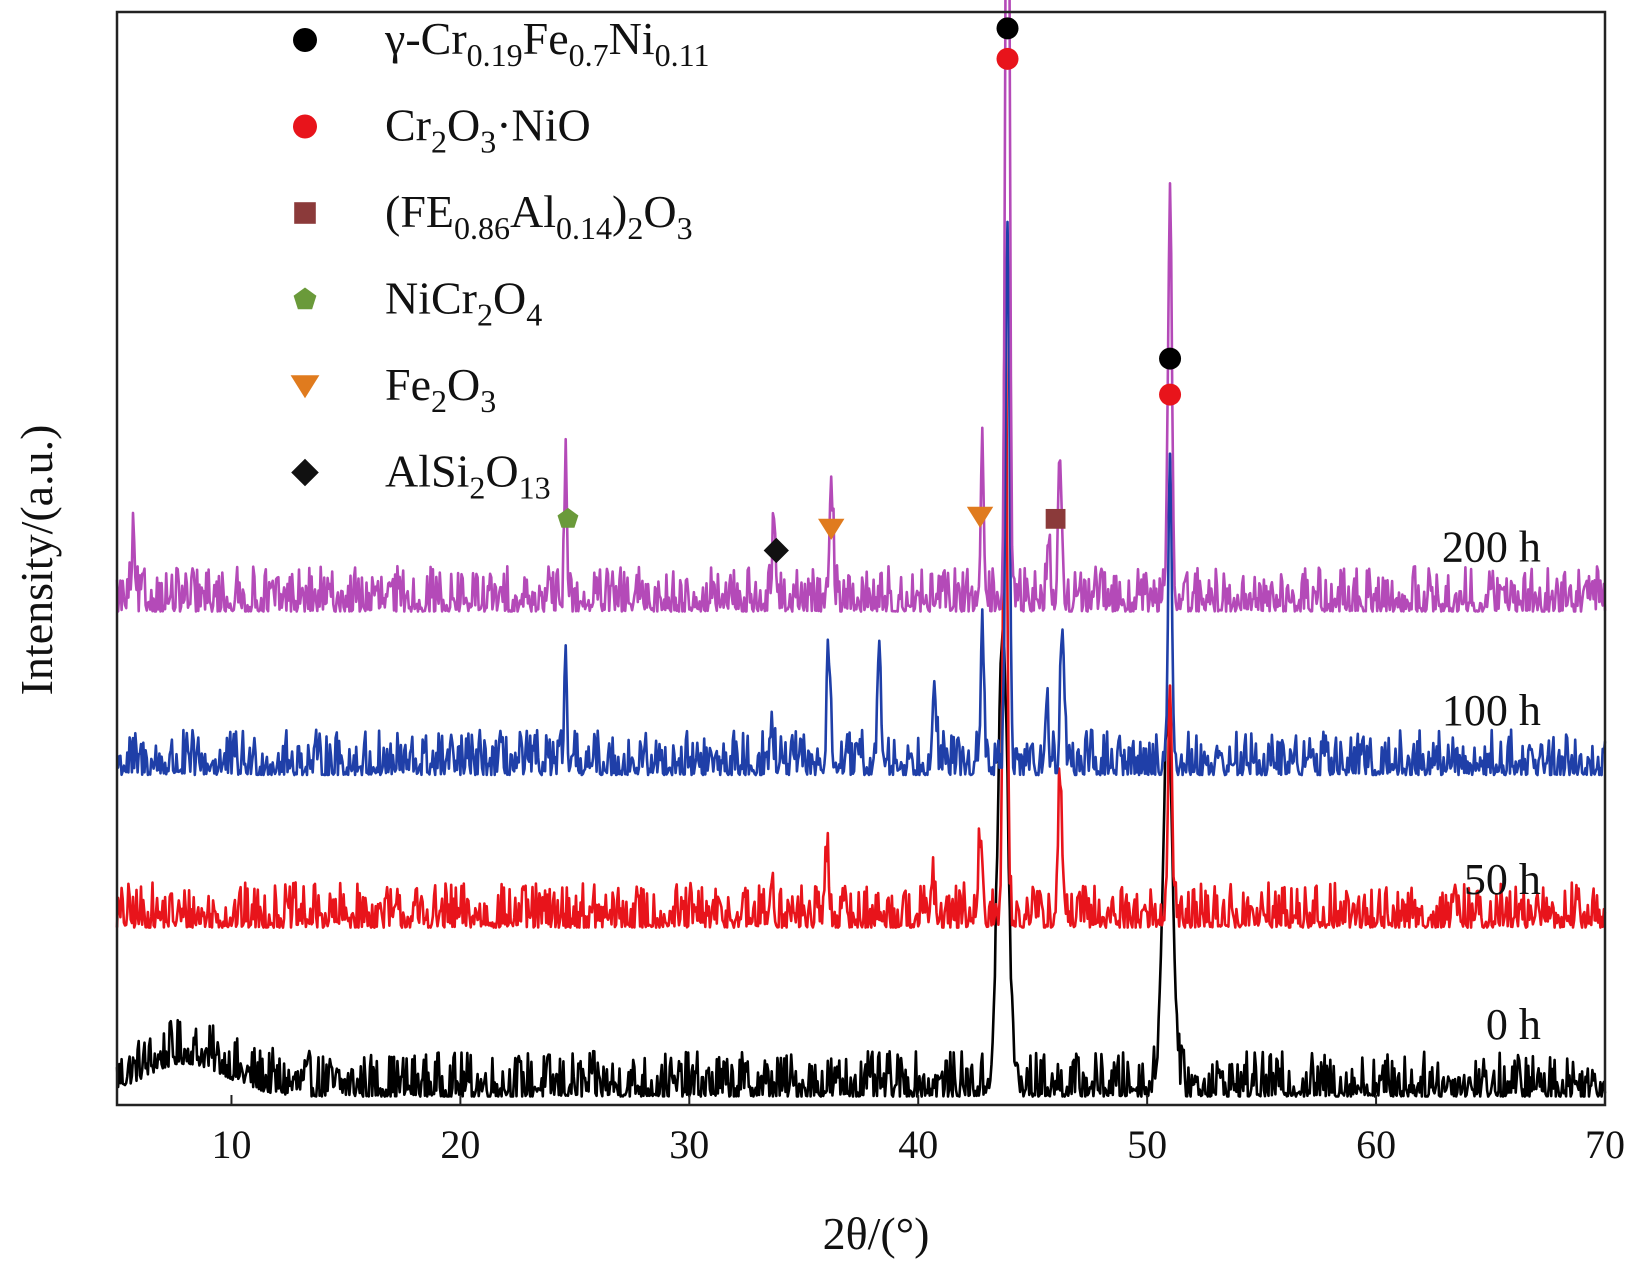  Describe the element at coordinates (1055, 518) in the screenshot. I see `square-icon` at that location.